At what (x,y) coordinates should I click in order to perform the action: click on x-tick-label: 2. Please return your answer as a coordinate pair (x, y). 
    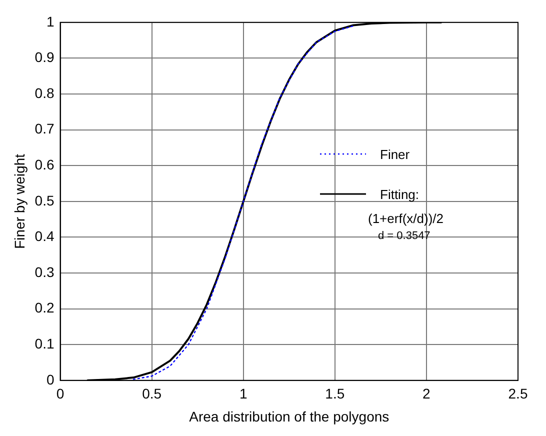
    Looking at the image, I should click on (426, 394).